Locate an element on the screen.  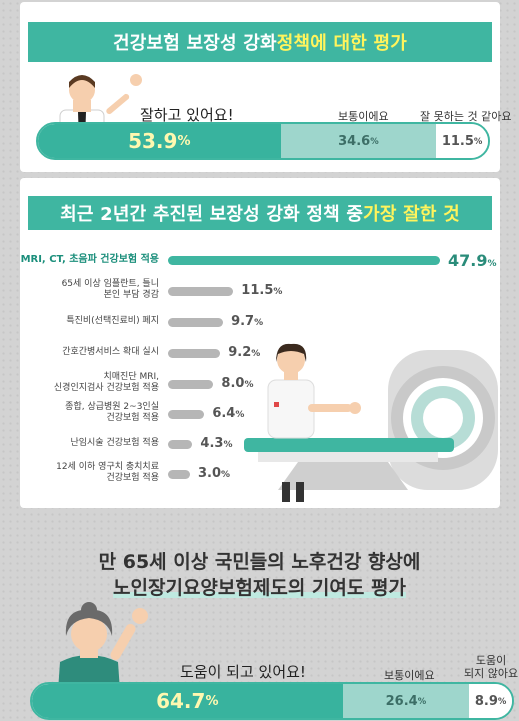
section3-title-line2: 노인장기요양보험제도의 기여도 평가 is located at coordinates (259, 587).